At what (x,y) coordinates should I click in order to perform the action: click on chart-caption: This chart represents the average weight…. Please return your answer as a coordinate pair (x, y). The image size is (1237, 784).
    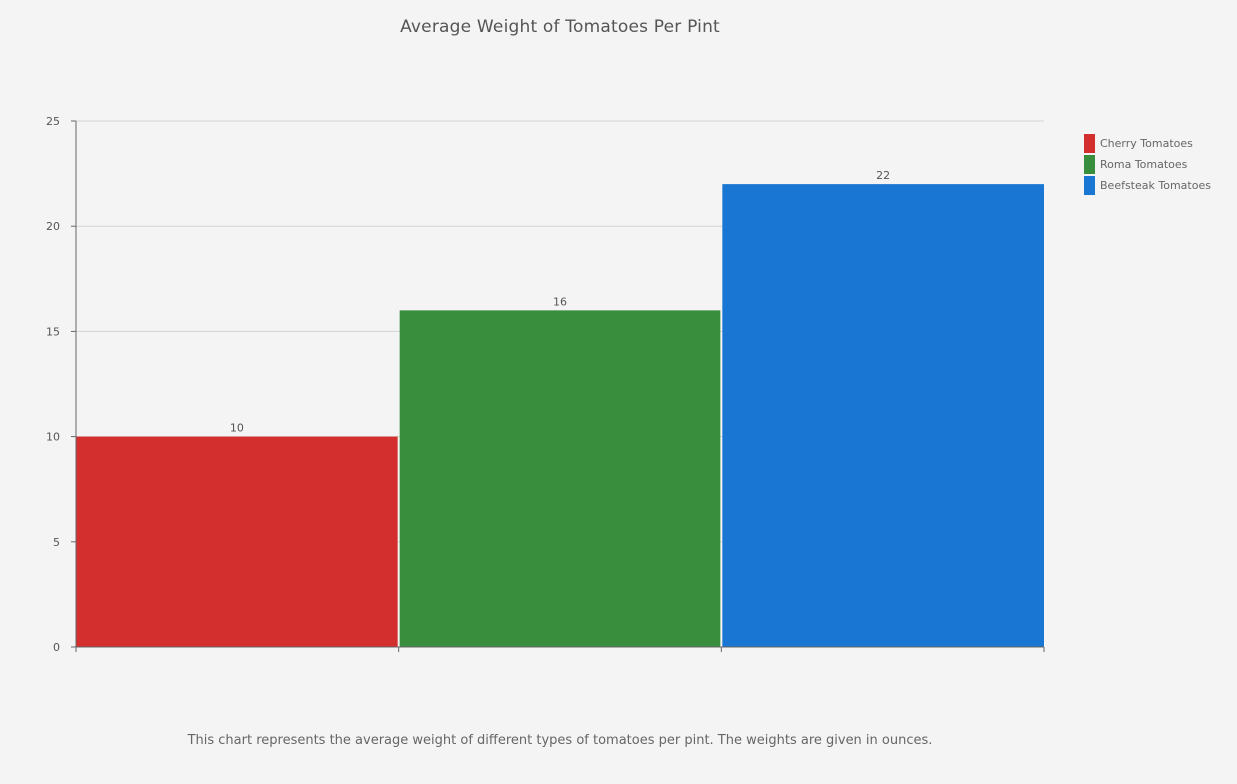
    Looking at the image, I should click on (560, 740).